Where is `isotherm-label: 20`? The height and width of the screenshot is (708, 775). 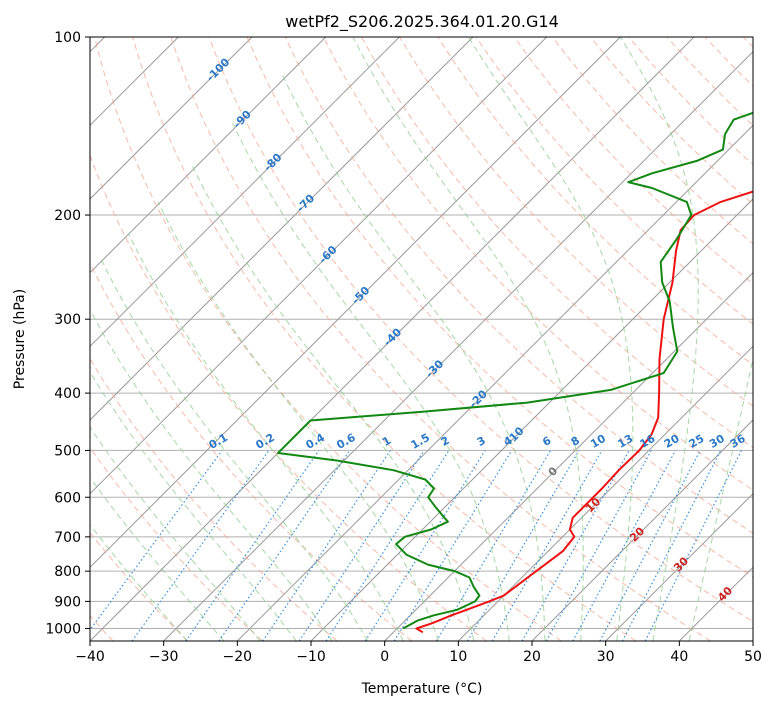 isotherm-label: 20 is located at coordinates (637, 534).